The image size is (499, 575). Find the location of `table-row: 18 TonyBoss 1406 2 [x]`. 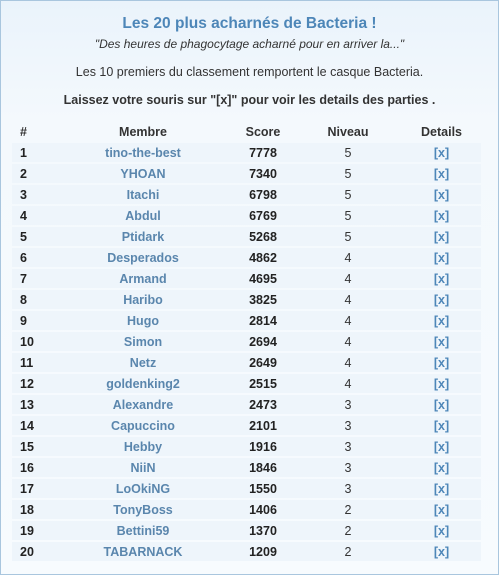

table-row: 18 TonyBoss 1406 2 [x] is located at coordinates (246, 509).